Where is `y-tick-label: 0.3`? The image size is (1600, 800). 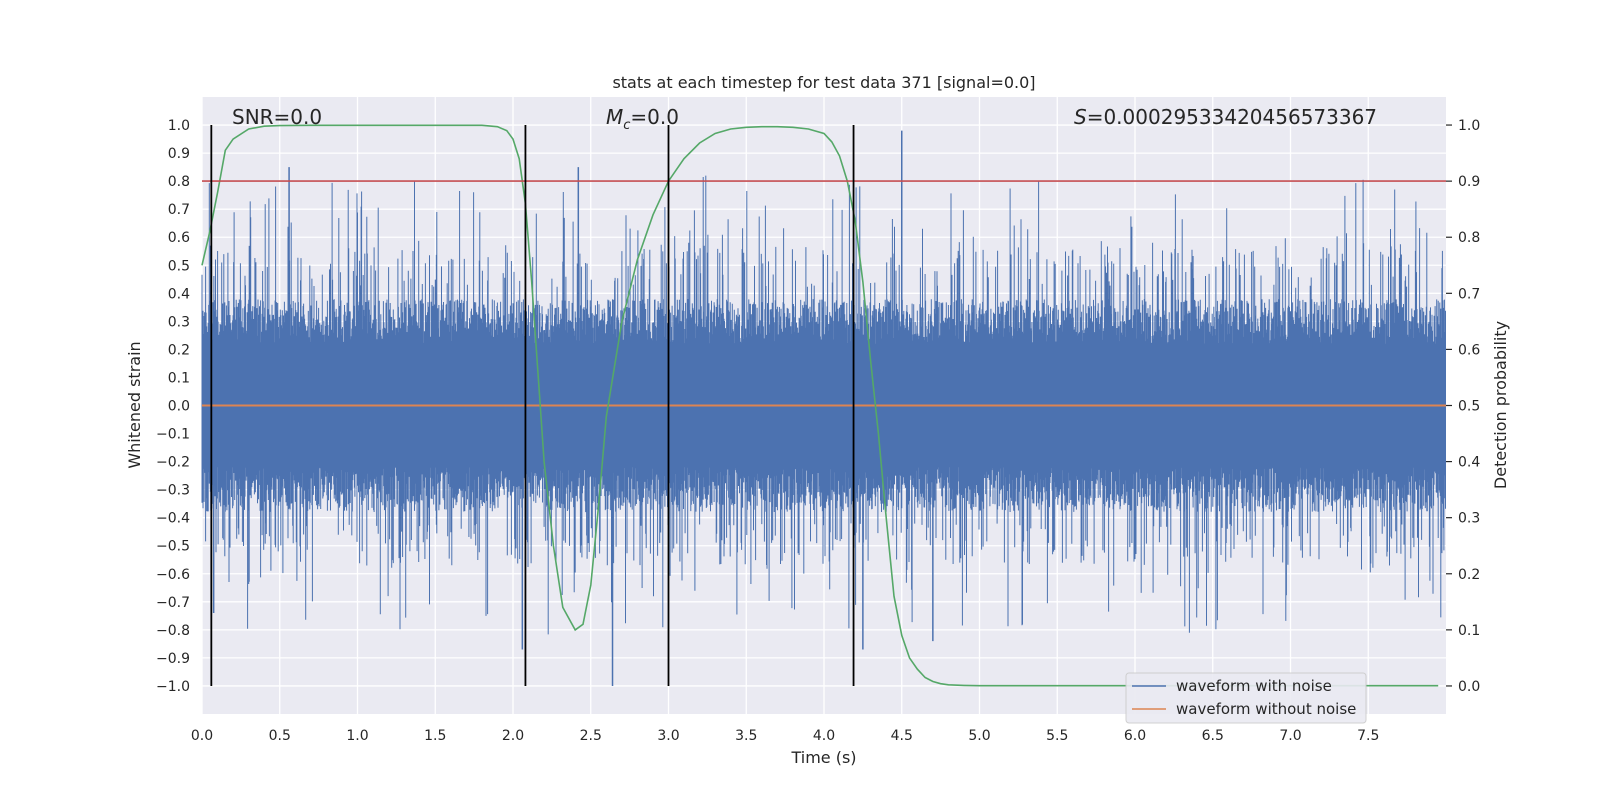 y-tick-label: 0.3 is located at coordinates (179, 322).